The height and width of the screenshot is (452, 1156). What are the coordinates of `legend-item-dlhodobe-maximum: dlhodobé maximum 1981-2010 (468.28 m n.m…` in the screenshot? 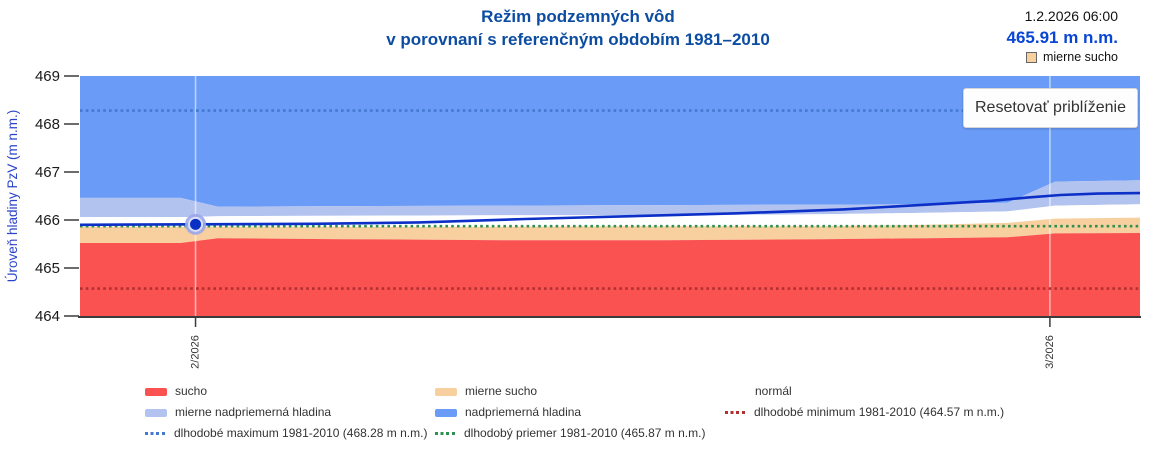 It's located at (290, 433).